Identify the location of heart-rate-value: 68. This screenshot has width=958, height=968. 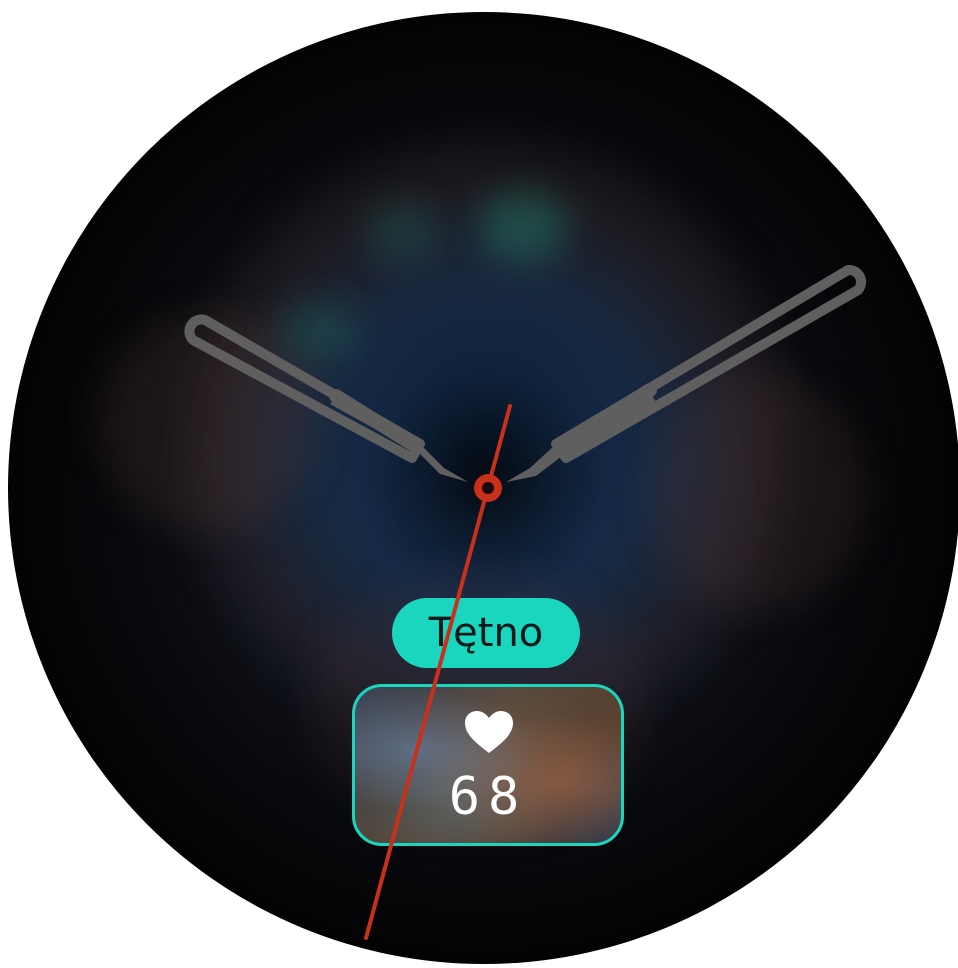
(488, 797).